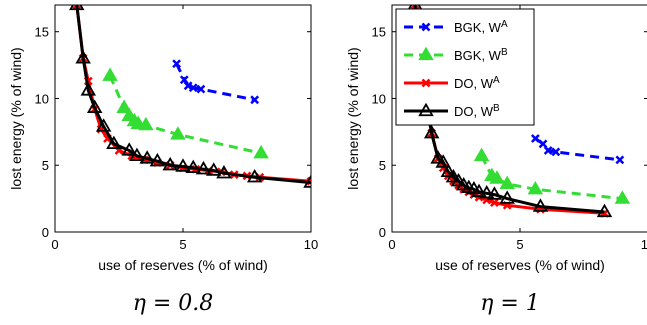 This screenshot has height=325, width=647. What do you see at coordinates (481, 55) in the screenshot?
I see `legend-label: BGK, WB` at bounding box center [481, 55].